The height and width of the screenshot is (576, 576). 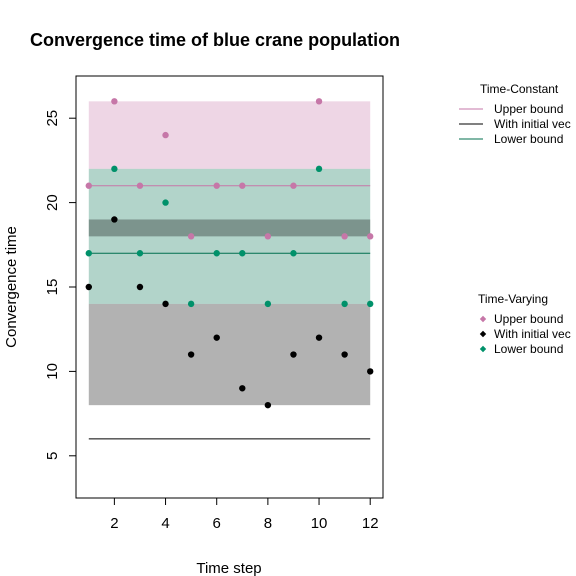 What do you see at coordinates (513, 299) in the screenshot?
I see `legend-title-varying: Time-Varying` at bounding box center [513, 299].